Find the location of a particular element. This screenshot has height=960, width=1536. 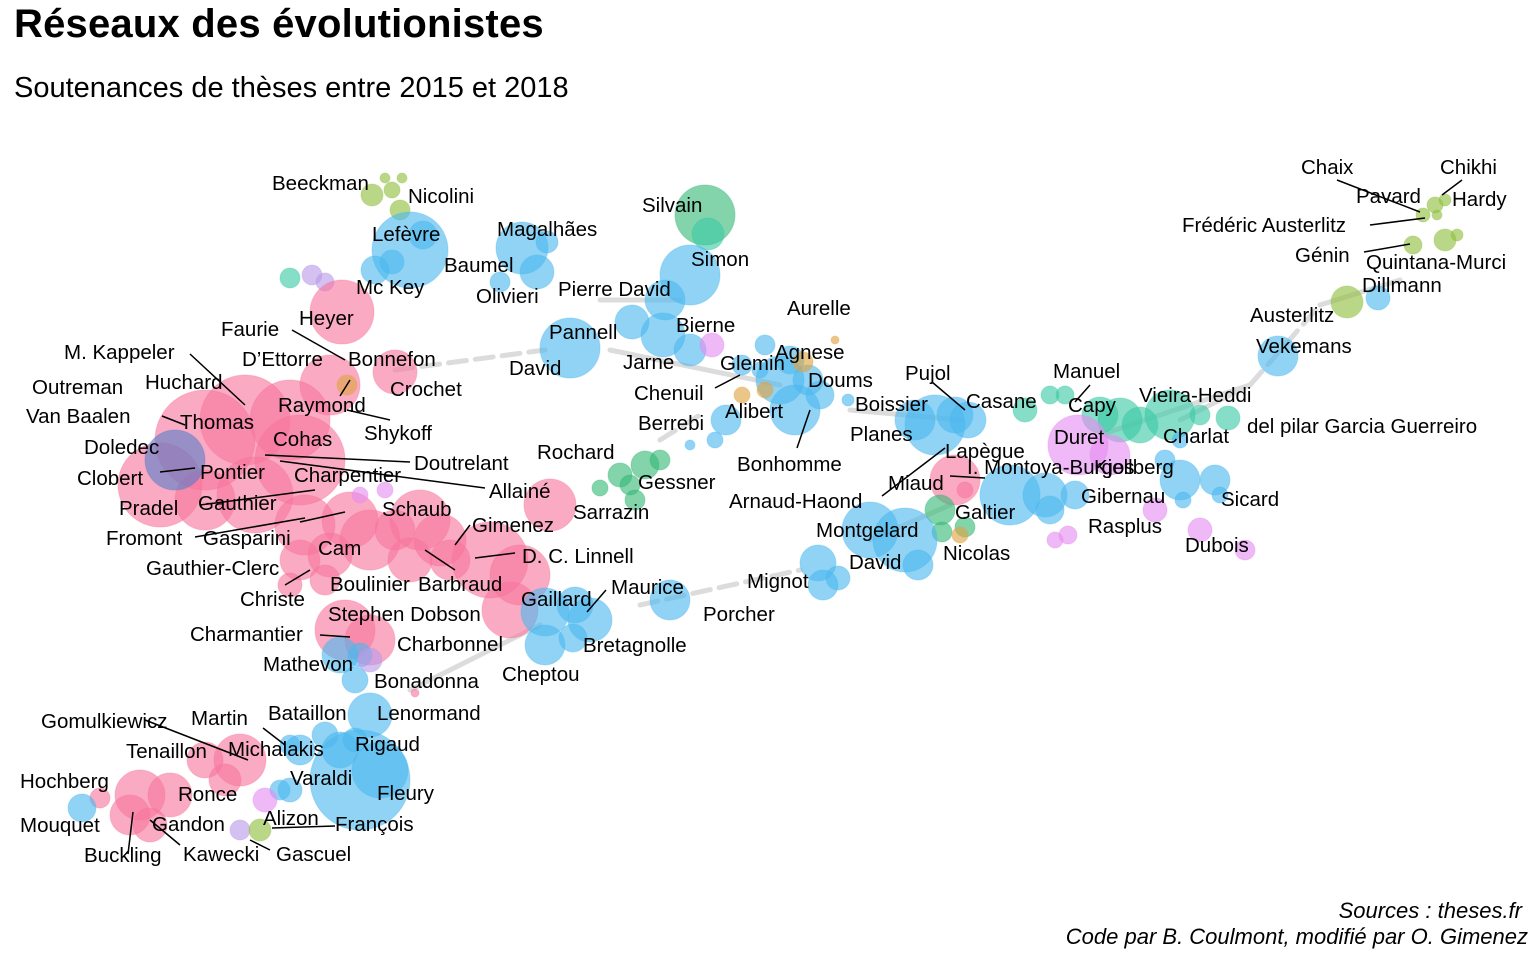

node-label: Pavard is located at coordinates (1388, 196).